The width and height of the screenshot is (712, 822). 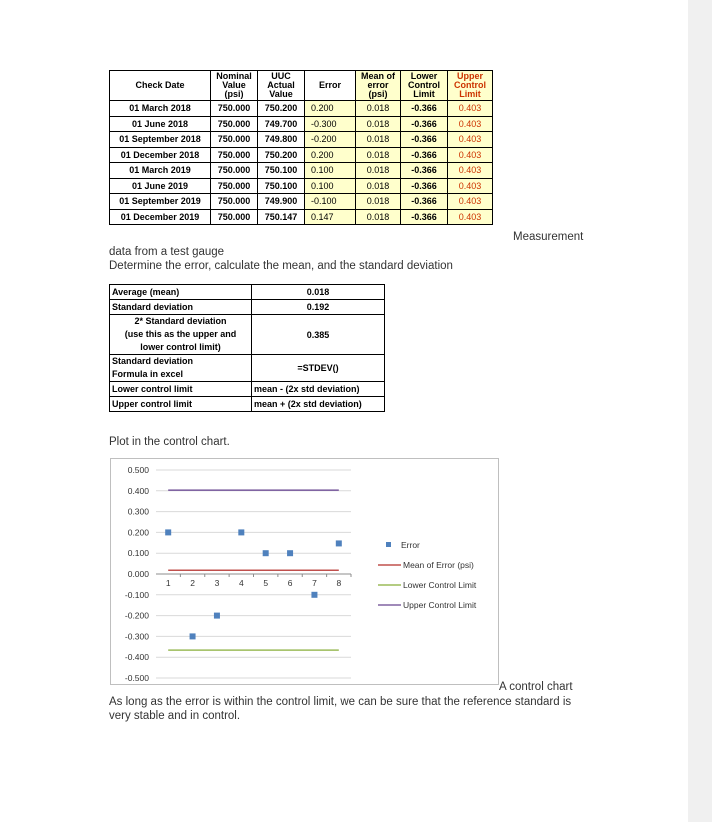 What do you see at coordinates (160, 201) in the screenshot?
I see `cell-date: 01 September 2019` at bounding box center [160, 201].